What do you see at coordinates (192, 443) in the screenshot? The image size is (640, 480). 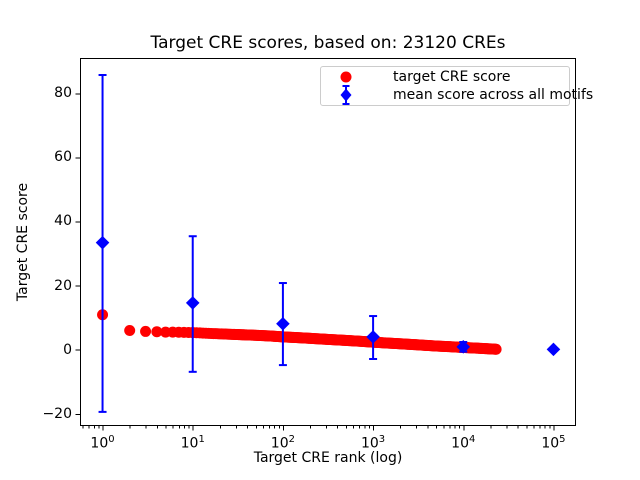 I see `x-tick-label: 10¹` at bounding box center [192, 443].